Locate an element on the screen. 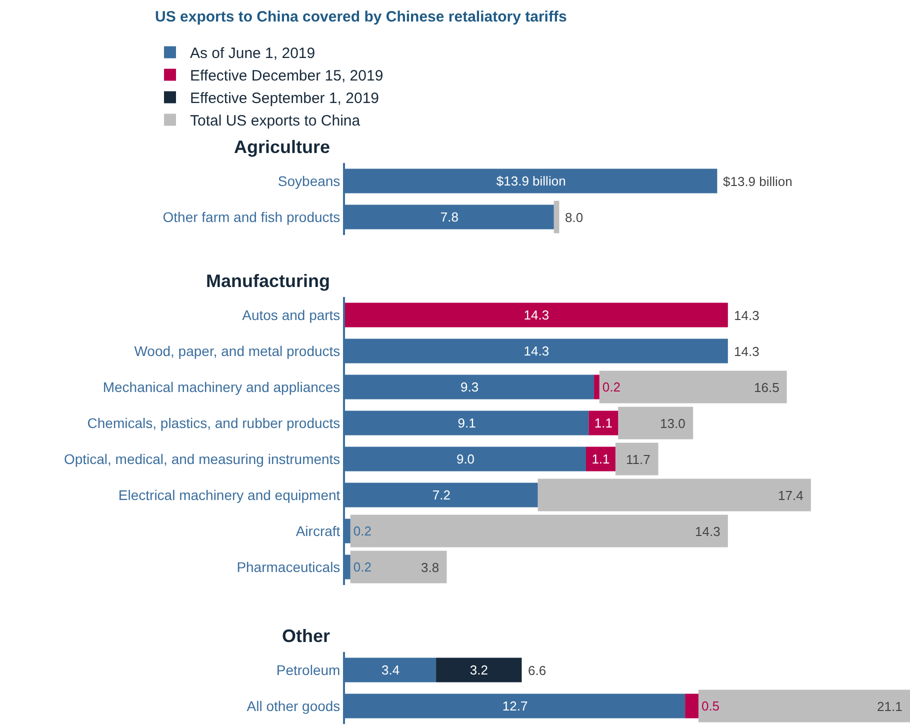 This screenshot has width=910, height=726. total-label: 13.0 is located at coordinates (673, 423).